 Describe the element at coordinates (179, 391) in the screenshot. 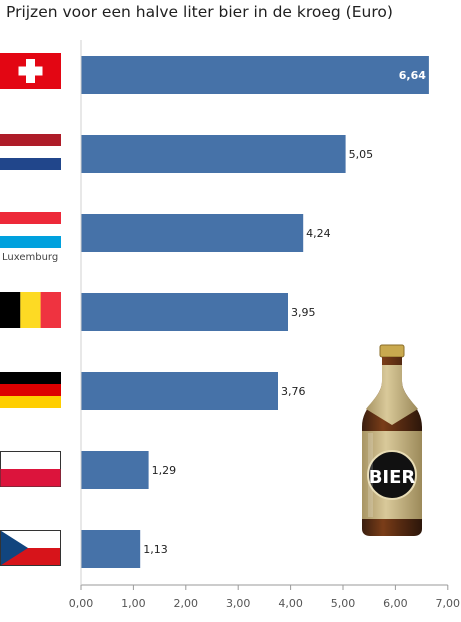

I see `bar-germany` at that location.